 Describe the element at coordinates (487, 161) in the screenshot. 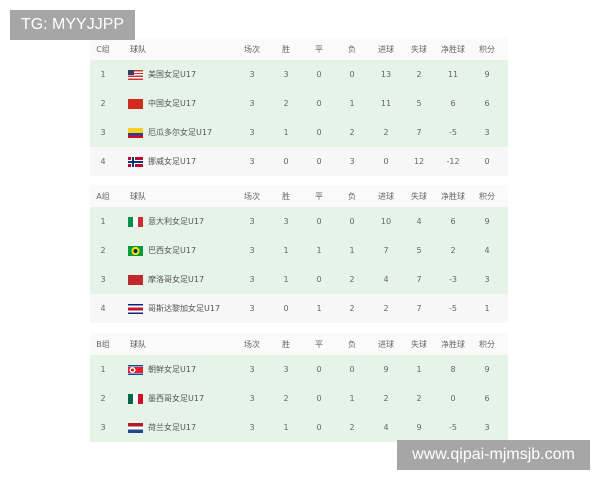

I see `stat-pts: 0` at that location.